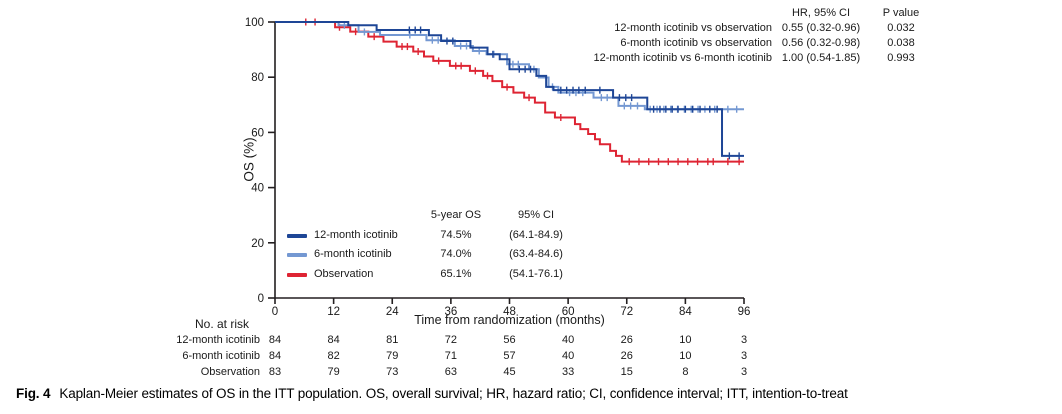 The width and height of the screenshot is (1062, 414). Describe the element at coordinates (222, 324) in the screenshot. I see `risk-table-title: No. at risk` at that location.